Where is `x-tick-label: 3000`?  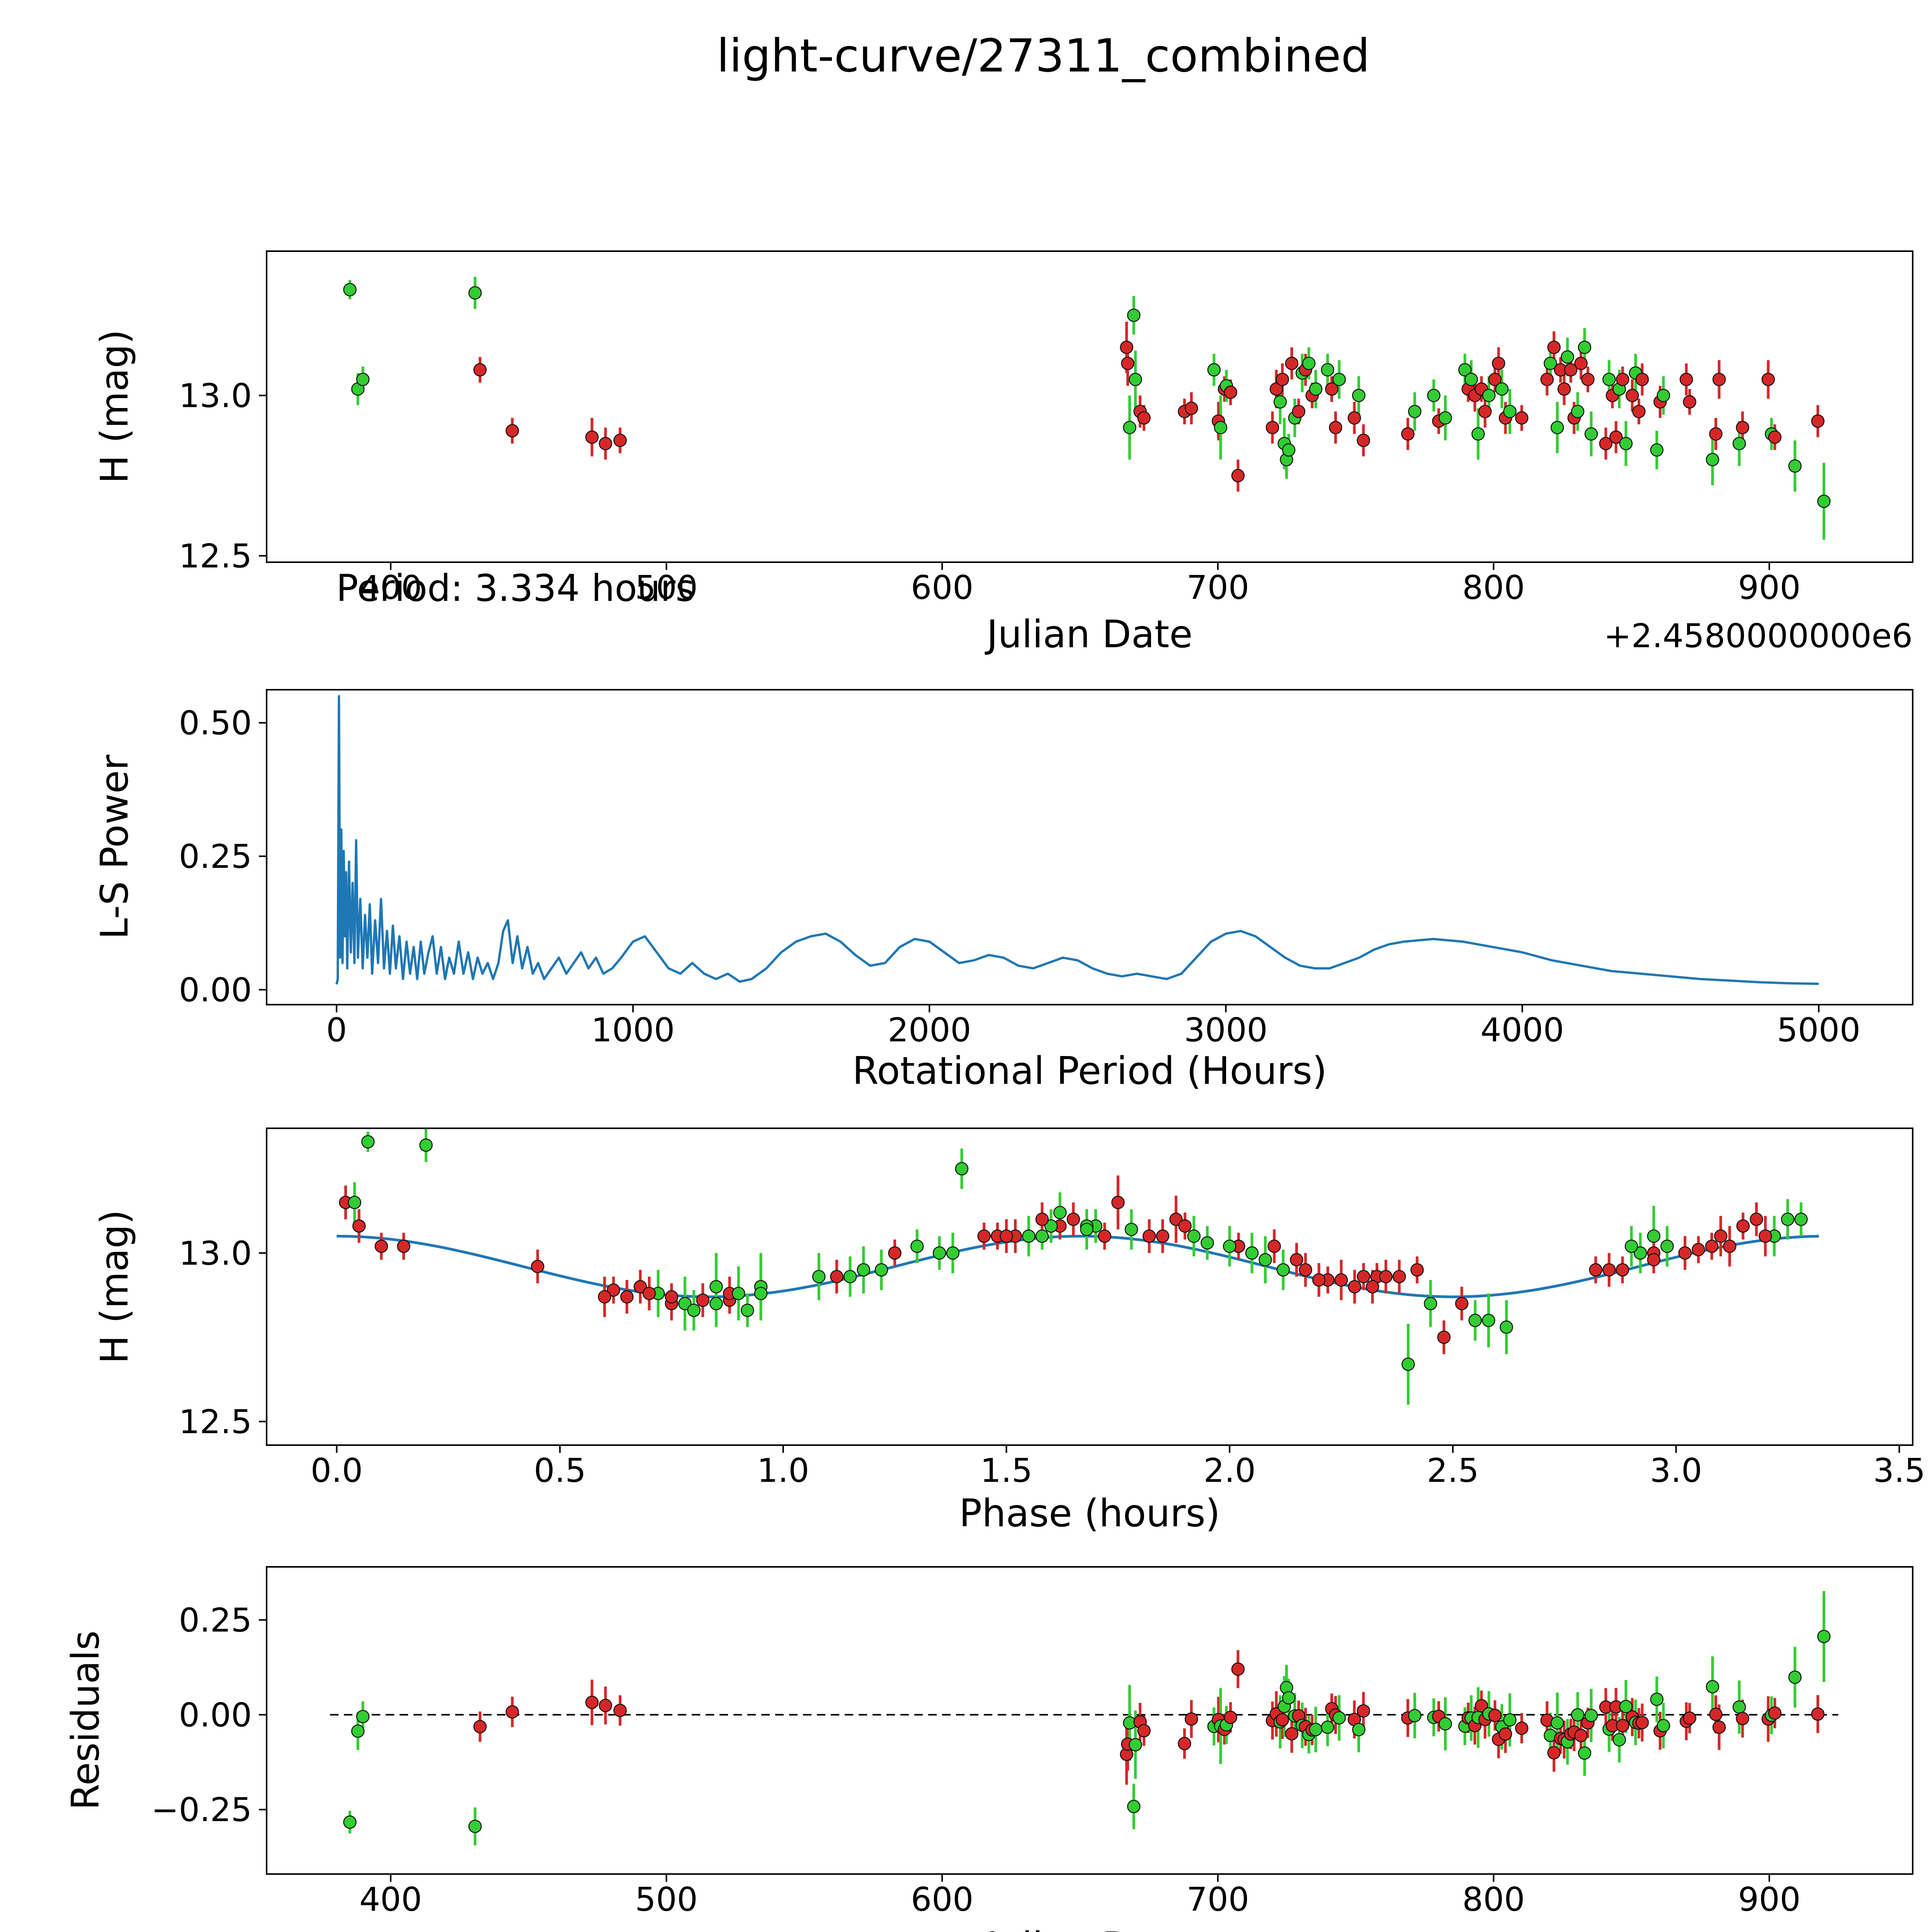 x-tick-label: 3000 is located at coordinates (1226, 1030).